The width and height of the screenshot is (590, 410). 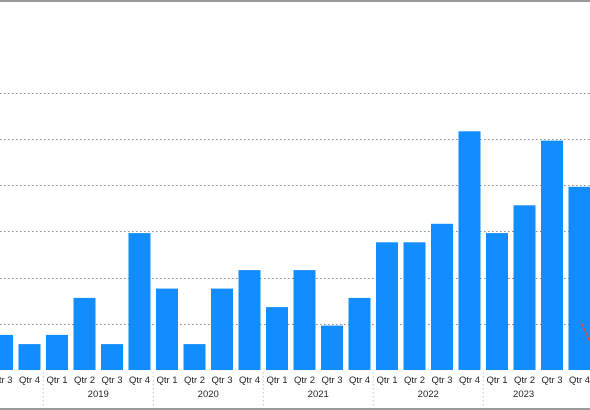 I want to click on trend-layer, so click(x=585, y=332).